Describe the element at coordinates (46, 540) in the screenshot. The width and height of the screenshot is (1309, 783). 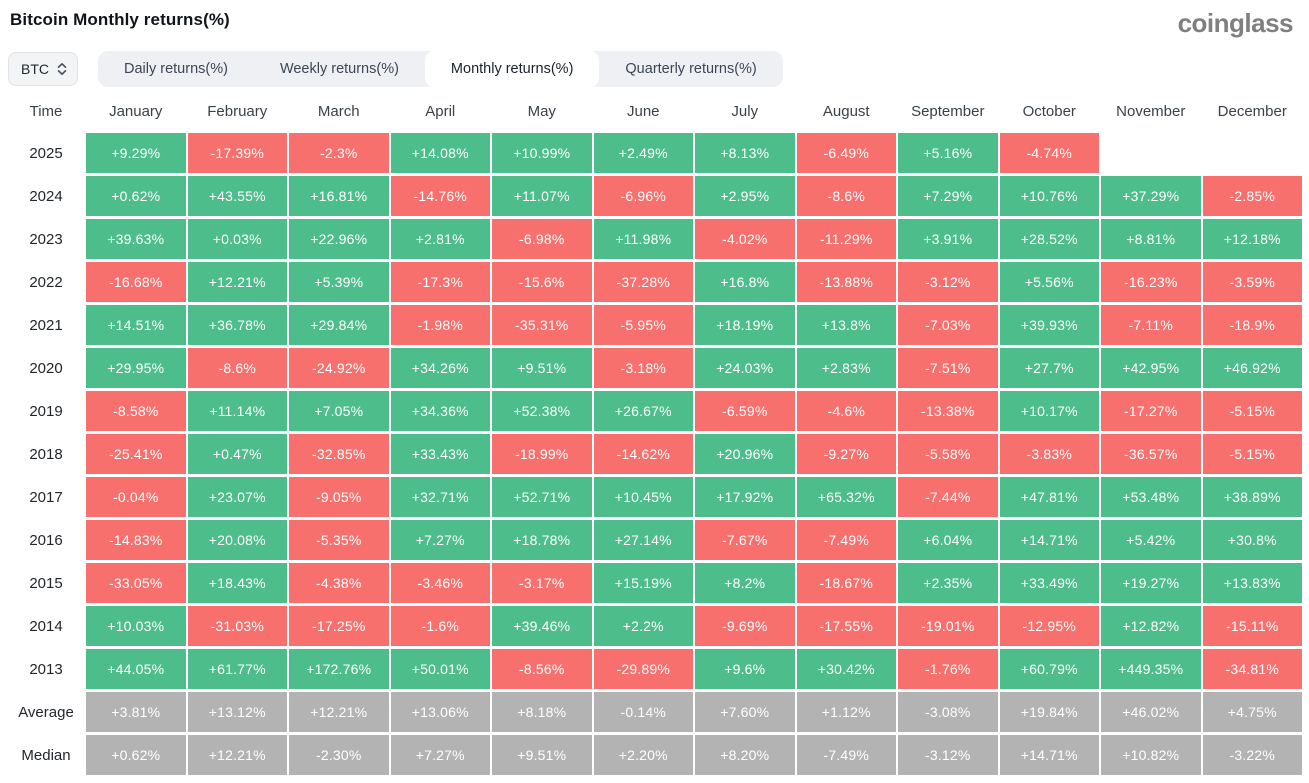
I see `row-label: 2016` at that location.